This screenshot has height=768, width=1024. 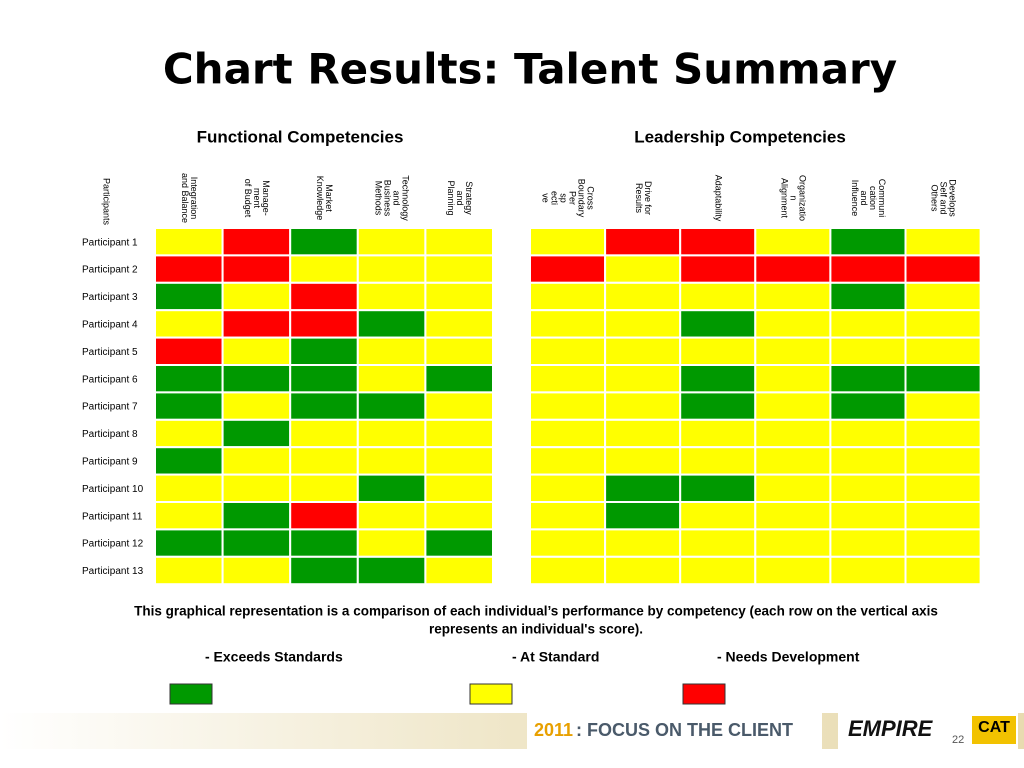 What do you see at coordinates (591, 198) in the screenshot?
I see `column-label: Cross` at bounding box center [591, 198].